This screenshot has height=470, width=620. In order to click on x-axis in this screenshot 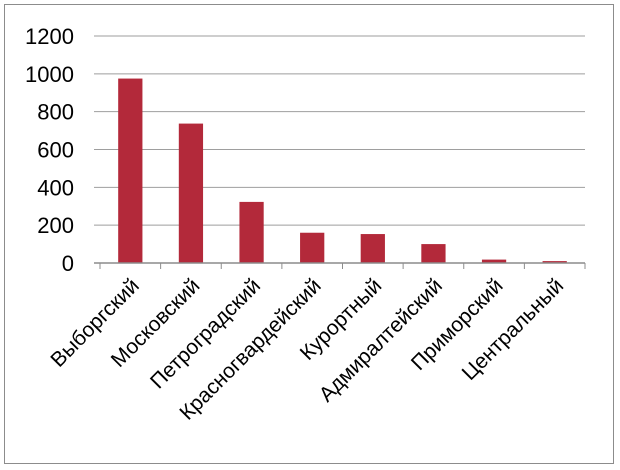, I will do `click(340, 265)`.